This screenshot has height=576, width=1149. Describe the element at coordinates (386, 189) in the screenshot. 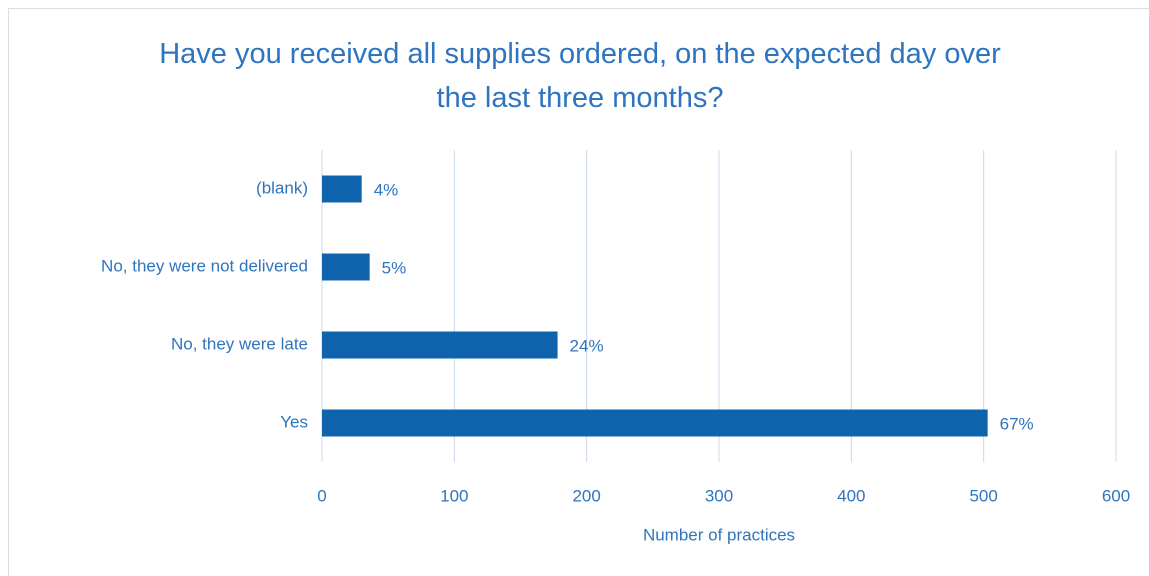

I see `data-label: 4%` at that location.